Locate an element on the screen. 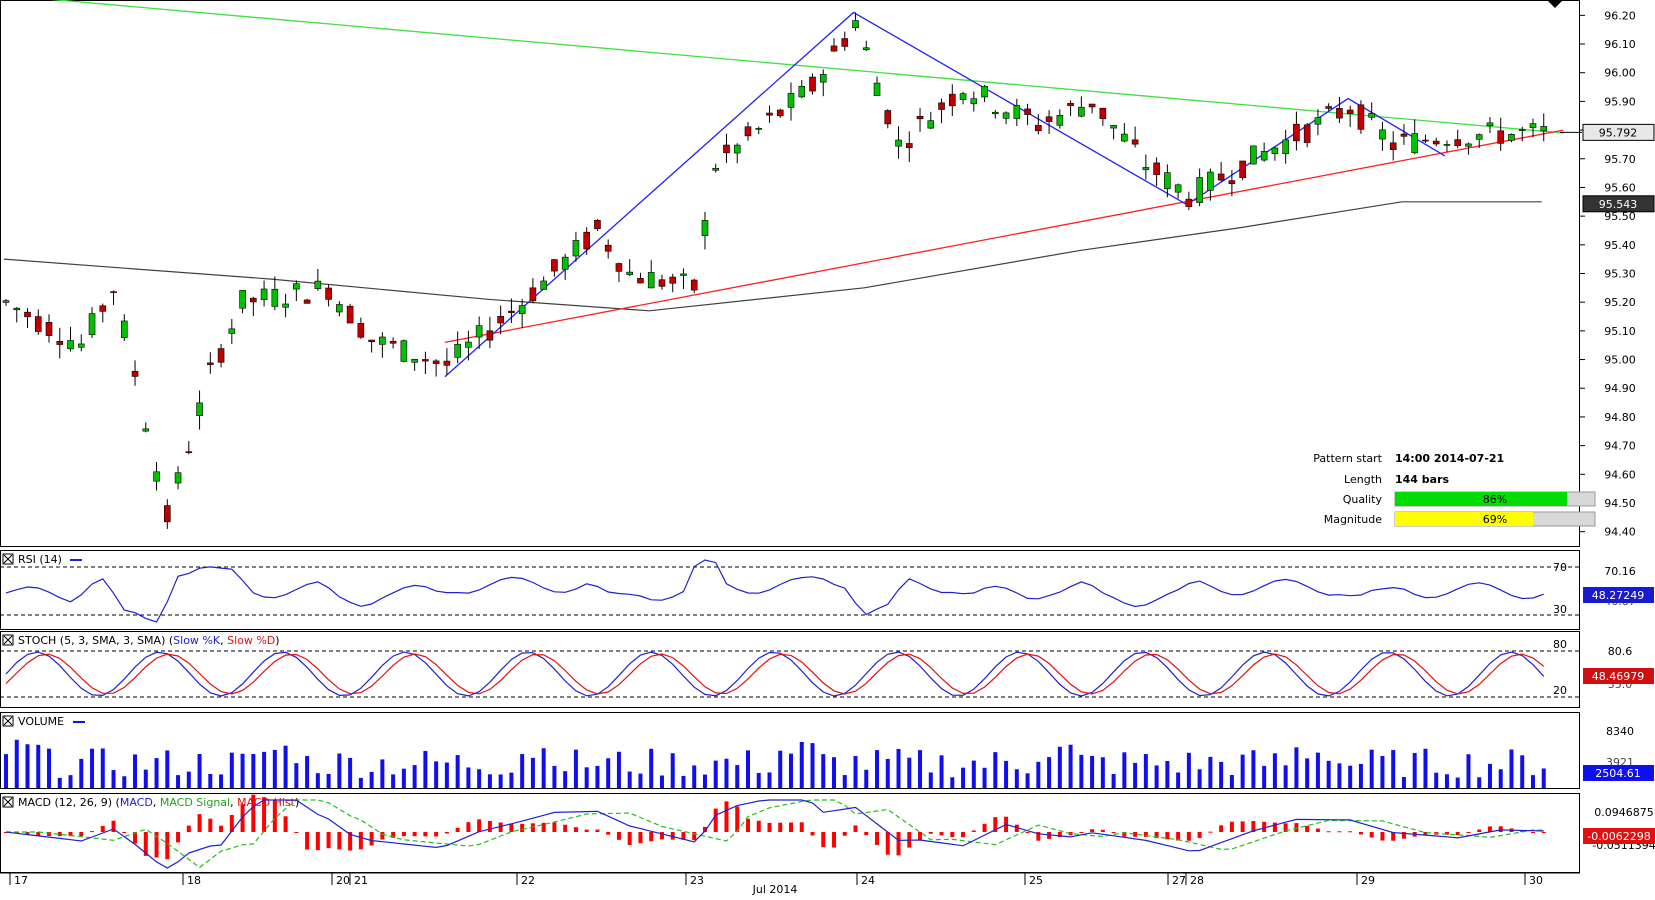  rsi-level-70: 70 is located at coordinates (1560, 567).